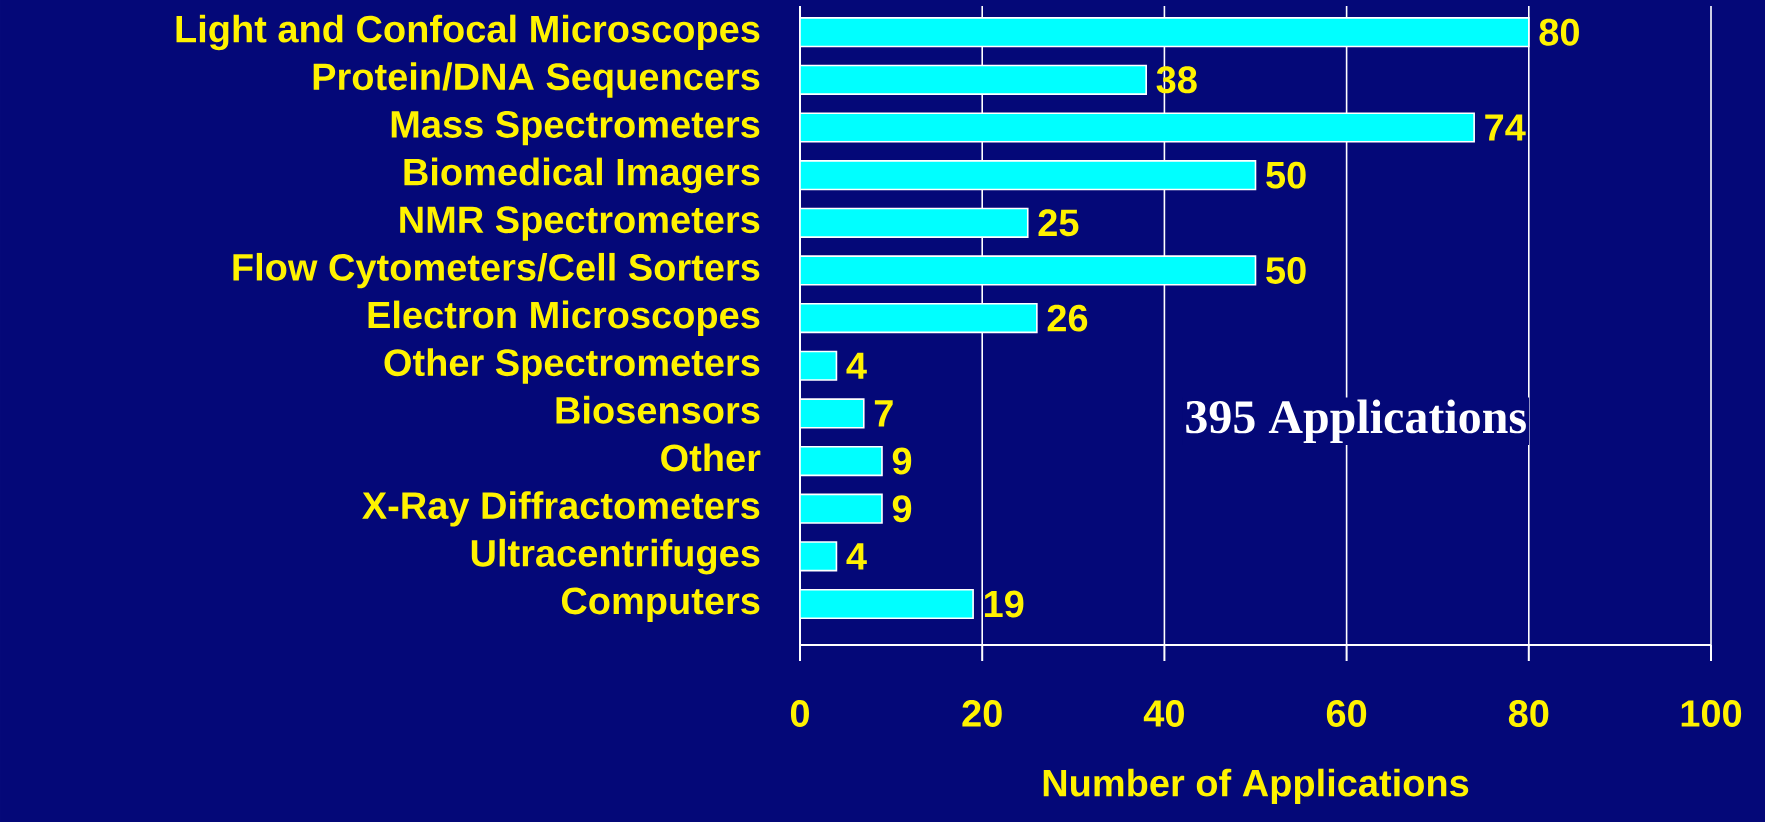  What do you see at coordinates (1058, 223) in the screenshot?
I see `data-label: 25` at bounding box center [1058, 223].